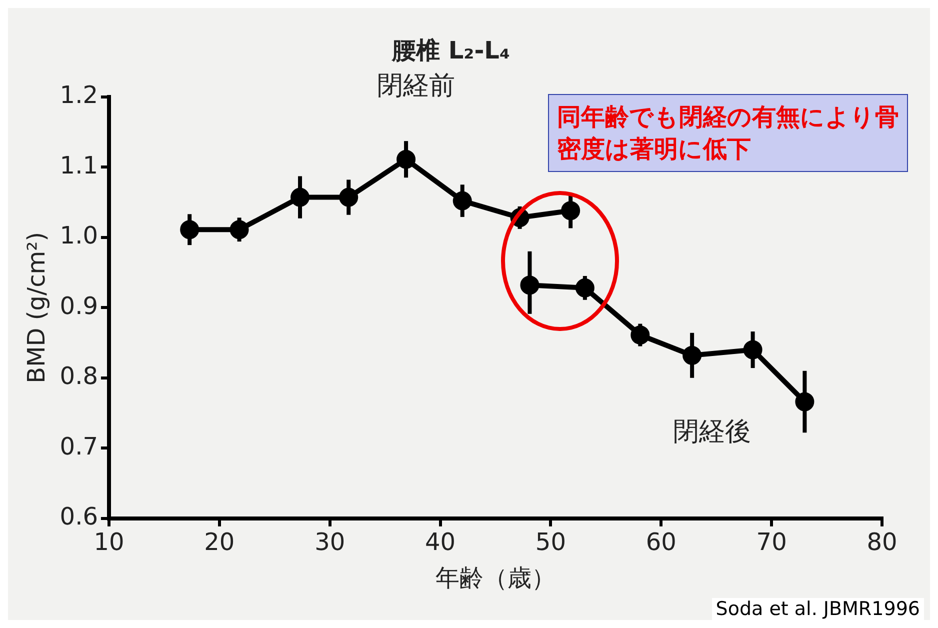 The height and width of the screenshot is (628, 938). I want to click on x-tick-label: 80, so click(882, 542).